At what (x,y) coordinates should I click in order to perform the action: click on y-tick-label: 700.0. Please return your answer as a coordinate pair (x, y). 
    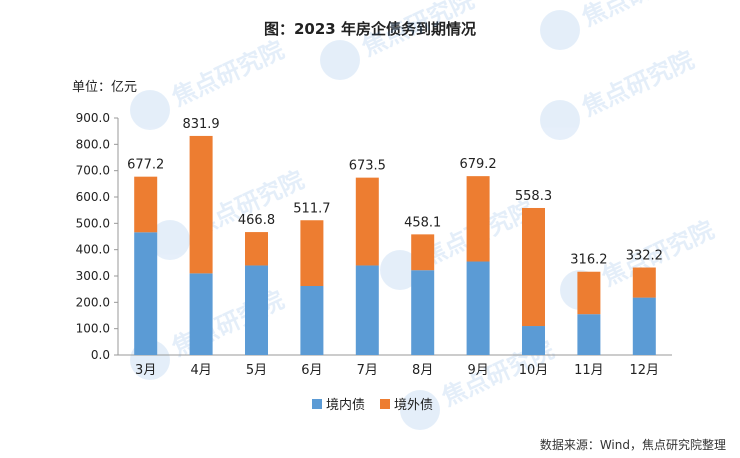
    Looking at the image, I should click on (93, 171).